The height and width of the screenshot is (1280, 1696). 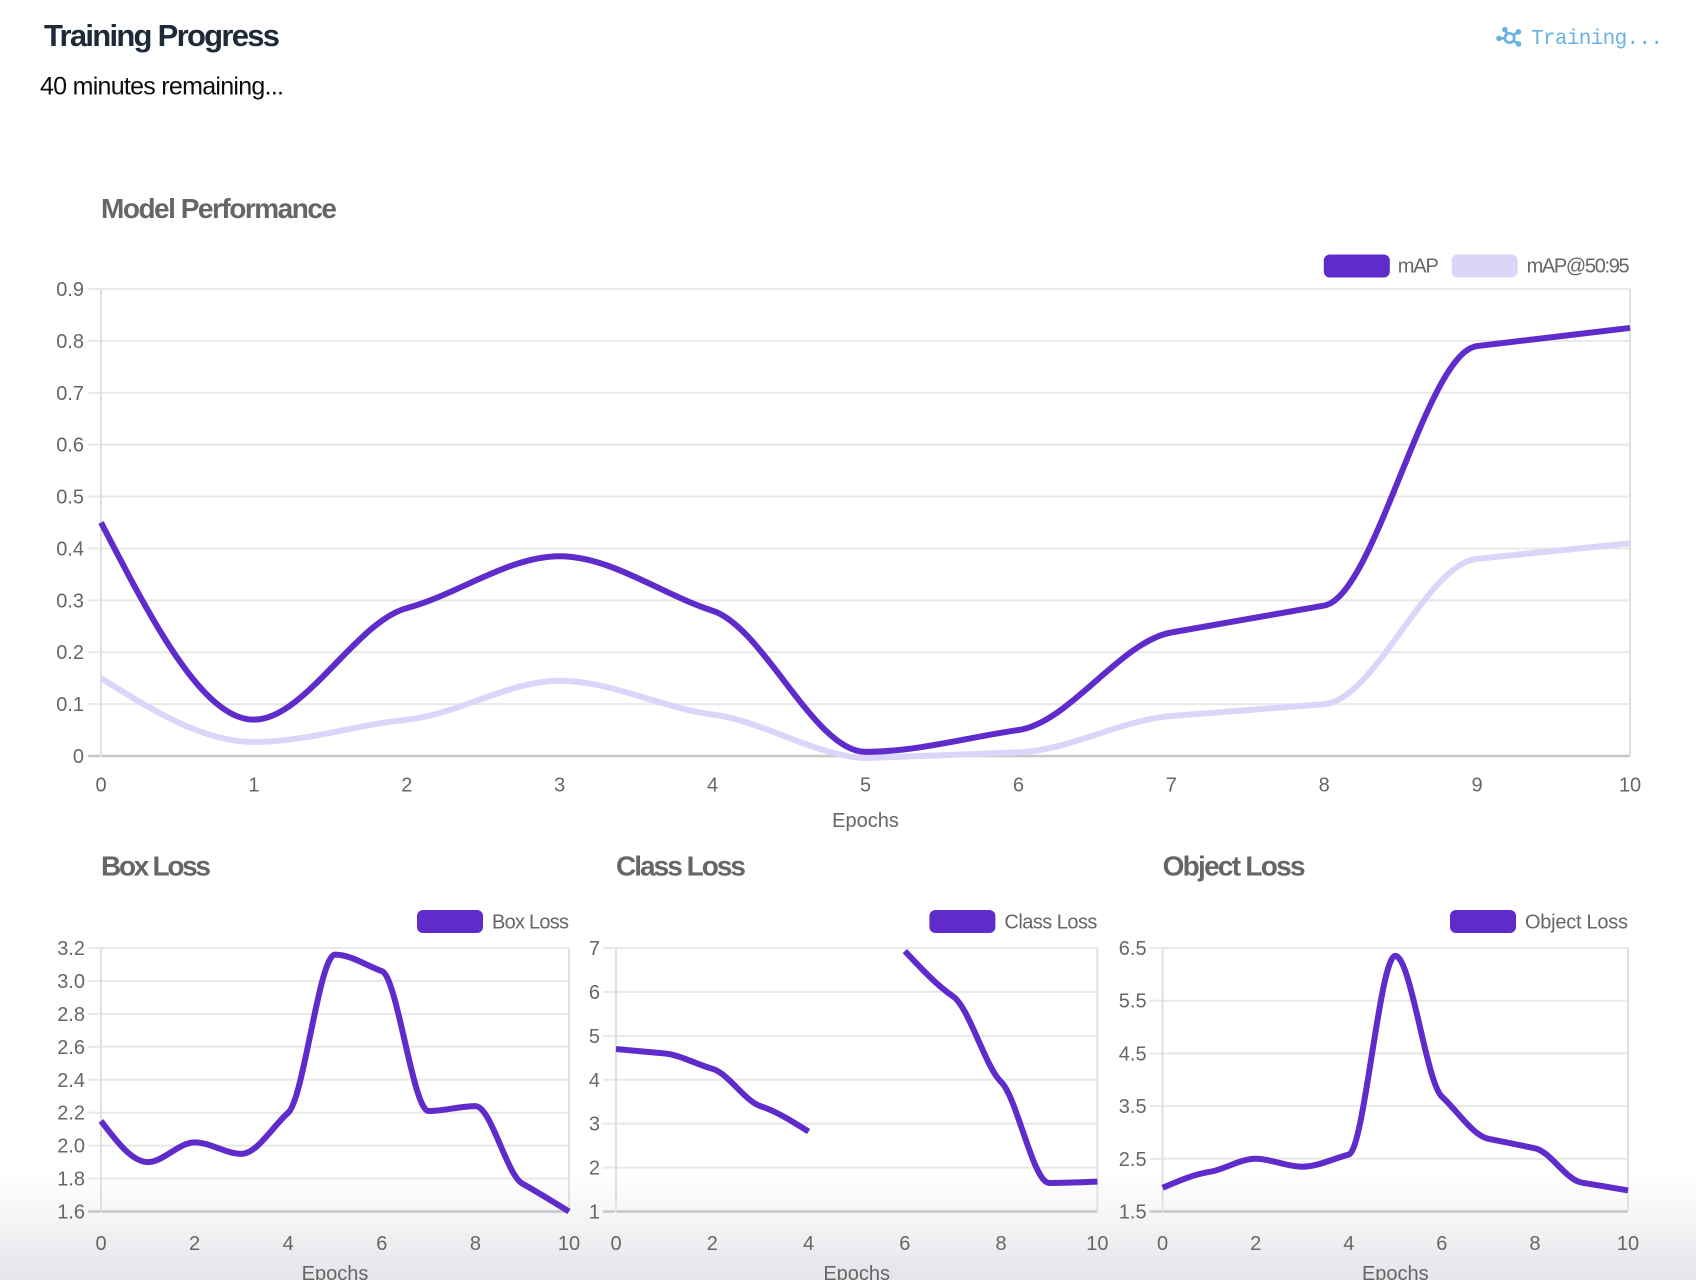 I want to click on svg-text: 2.0, so click(x=71, y=1147).